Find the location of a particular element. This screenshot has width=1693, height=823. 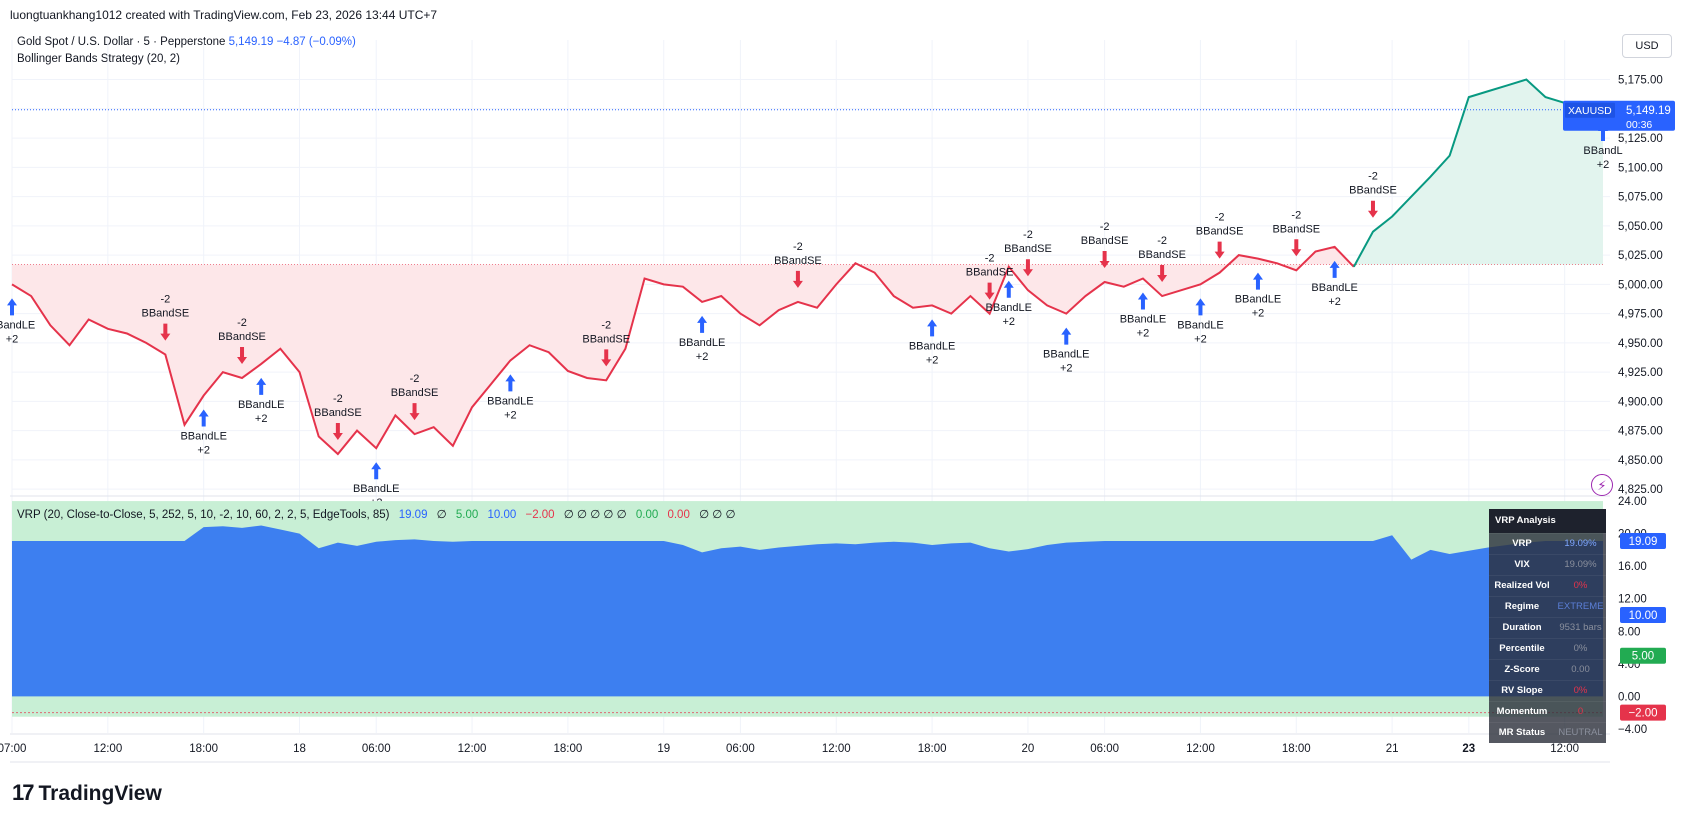

vrp-value-4: 10.00 is located at coordinates (502, 515).